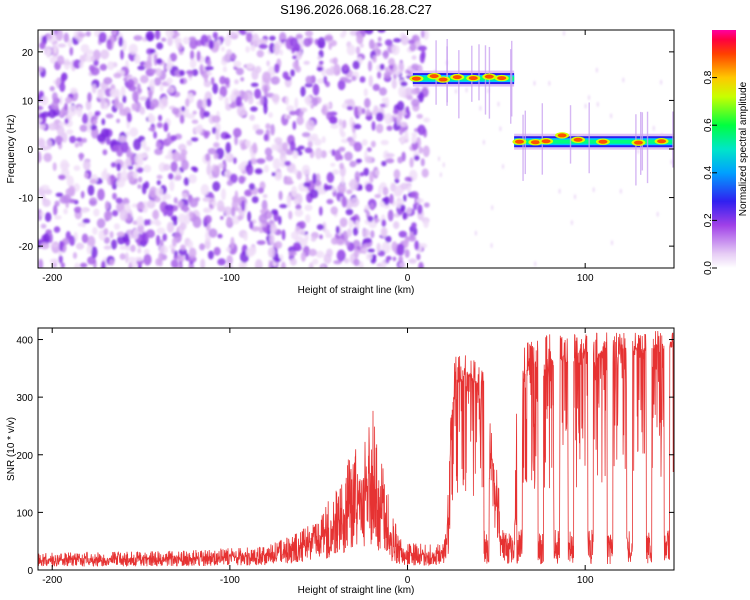  What do you see at coordinates (724, 149) in the screenshot?
I see `colorbar-gradient` at bounding box center [724, 149].